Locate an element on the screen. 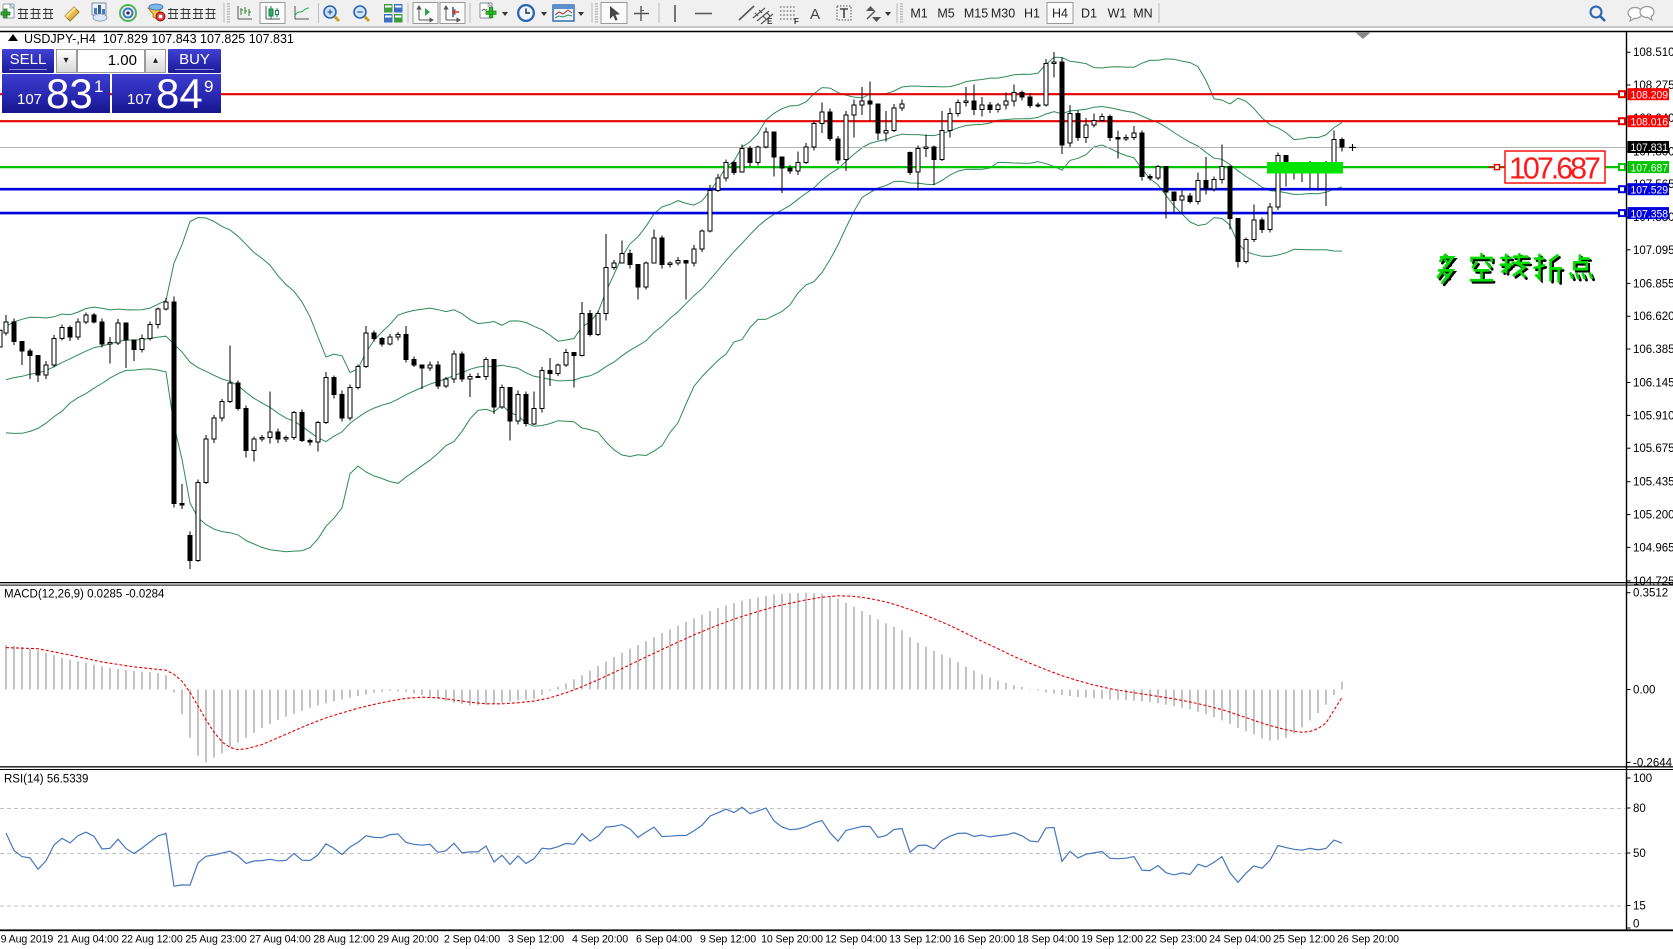 The width and height of the screenshot is (1673, 949). svg-text: 106.620 is located at coordinates (1653, 317).